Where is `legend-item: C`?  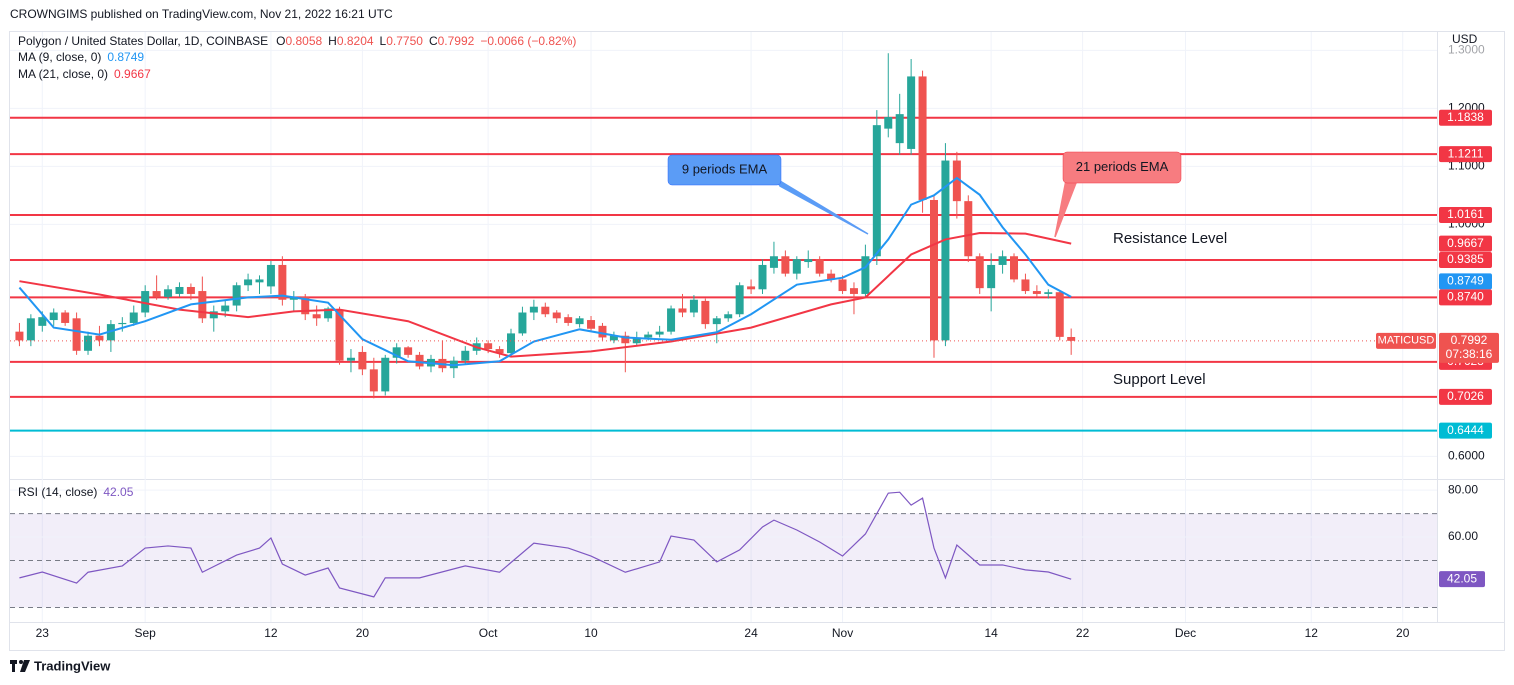 legend-item: C is located at coordinates (433, 41).